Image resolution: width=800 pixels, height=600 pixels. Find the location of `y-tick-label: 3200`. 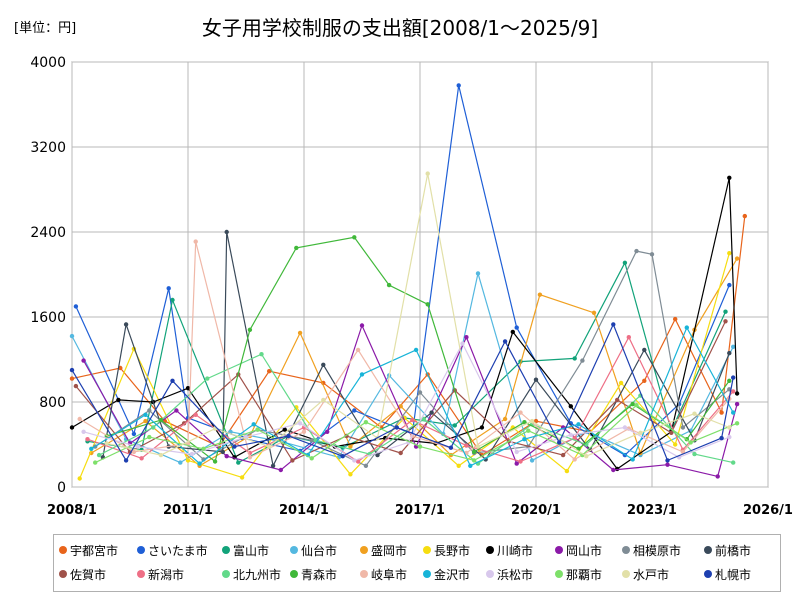

y-tick-label: 3200 is located at coordinates (48, 148).